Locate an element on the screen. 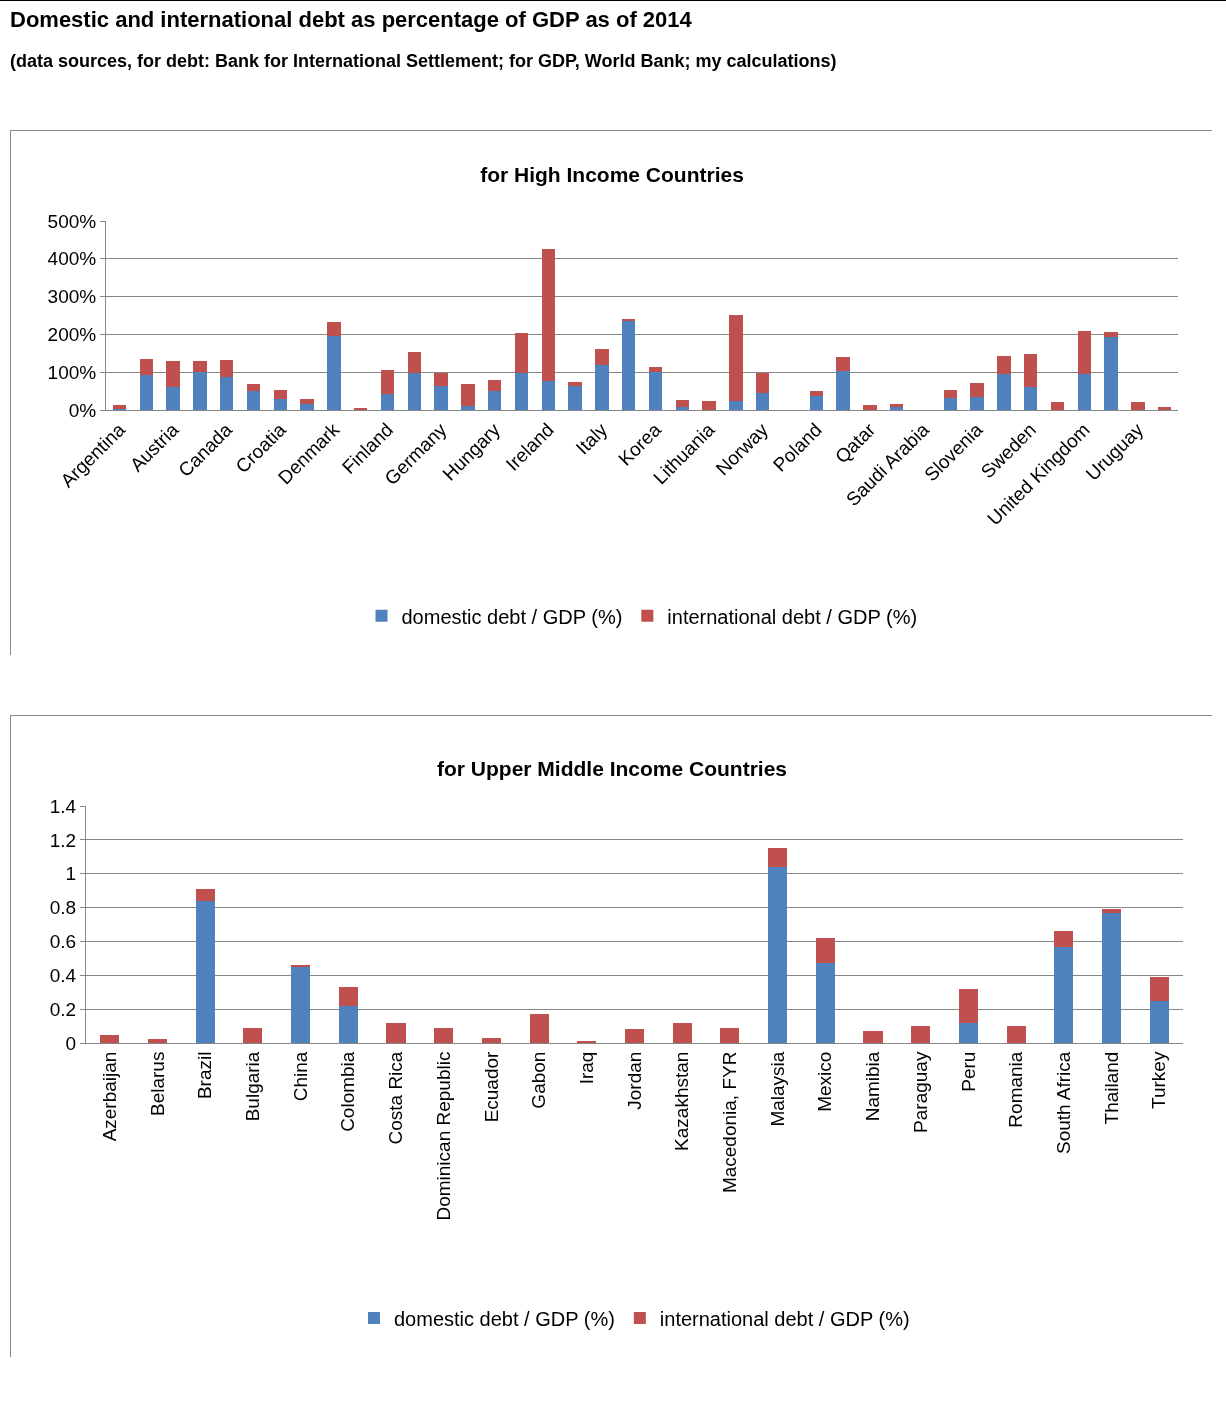 The width and height of the screenshot is (1226, 1427). y-tick-label: 100% is located at coordinates (72, 372).